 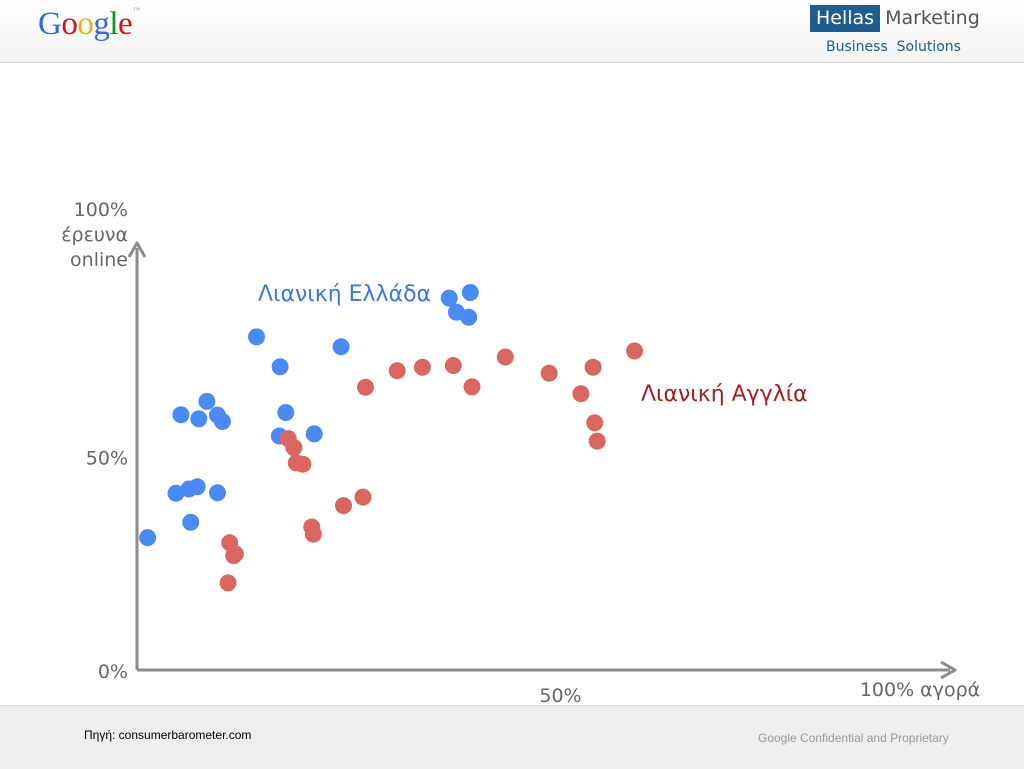 I want to click on hellas-logo-subtitle: Business Solutions, so click(x=893, y=47).